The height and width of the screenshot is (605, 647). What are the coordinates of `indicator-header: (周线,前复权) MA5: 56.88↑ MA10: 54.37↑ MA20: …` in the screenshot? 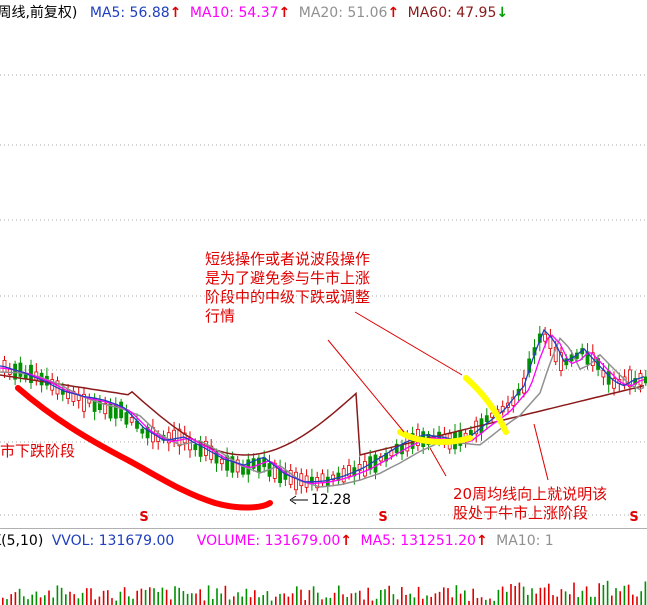 It's located at (323, 13).